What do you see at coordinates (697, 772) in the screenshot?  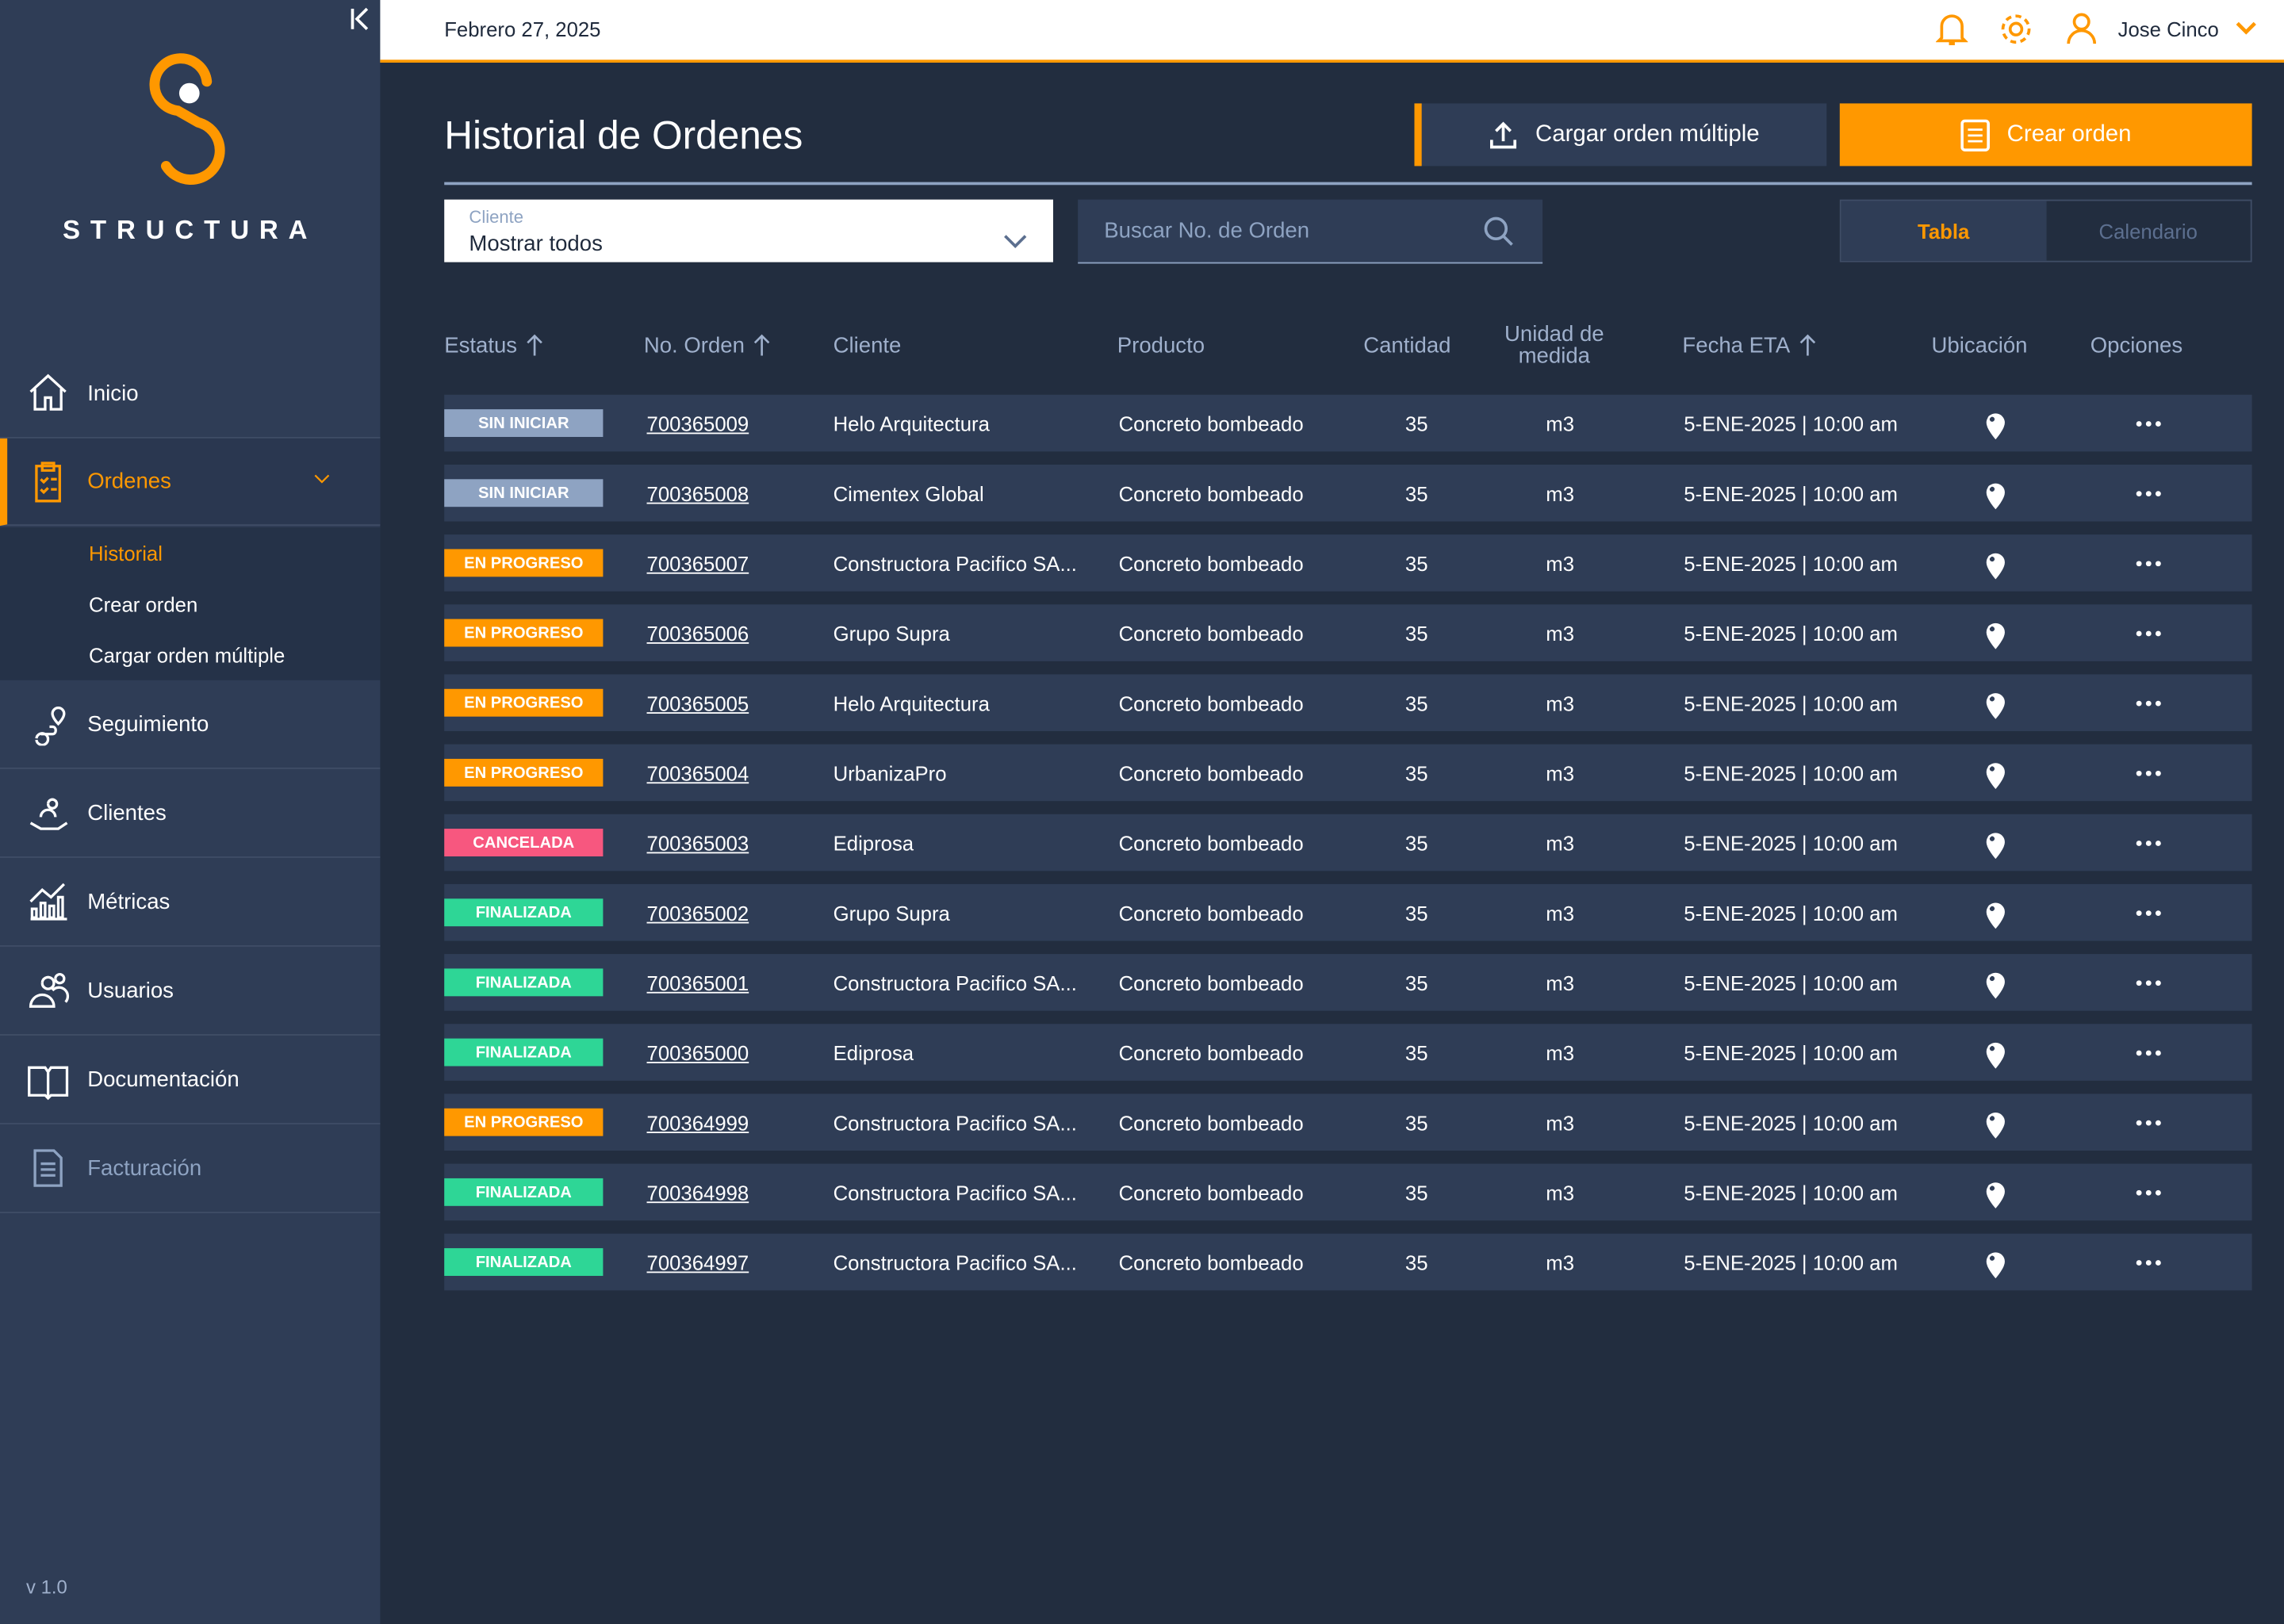 I see `order-link: 700365004` at bounding box center [697, 772].